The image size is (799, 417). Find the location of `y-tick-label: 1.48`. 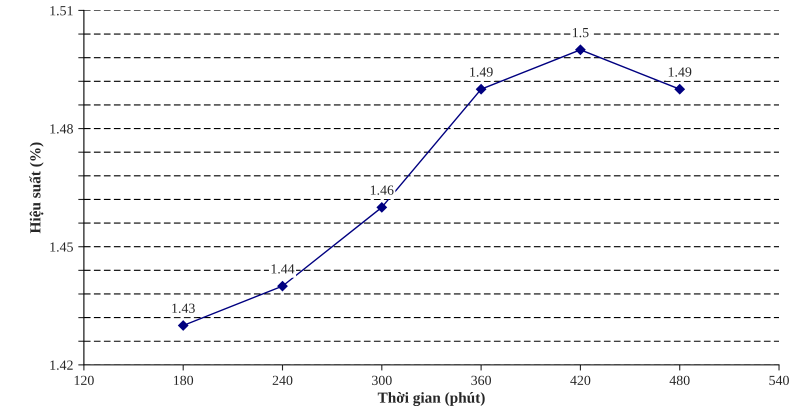

y-tick-label: 1.48 is located at coordinates (61, 129).